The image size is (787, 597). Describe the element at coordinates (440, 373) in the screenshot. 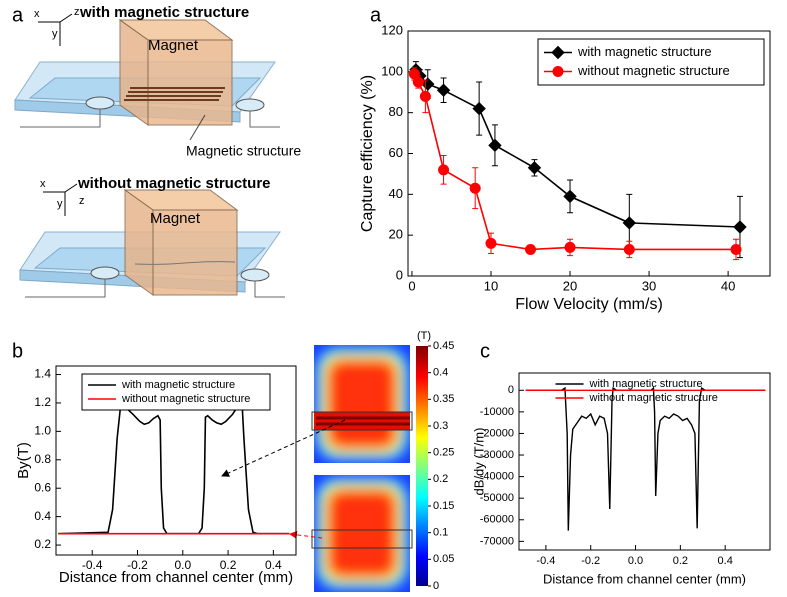

I see `colorbar-tick-label: 0.4` at that location.